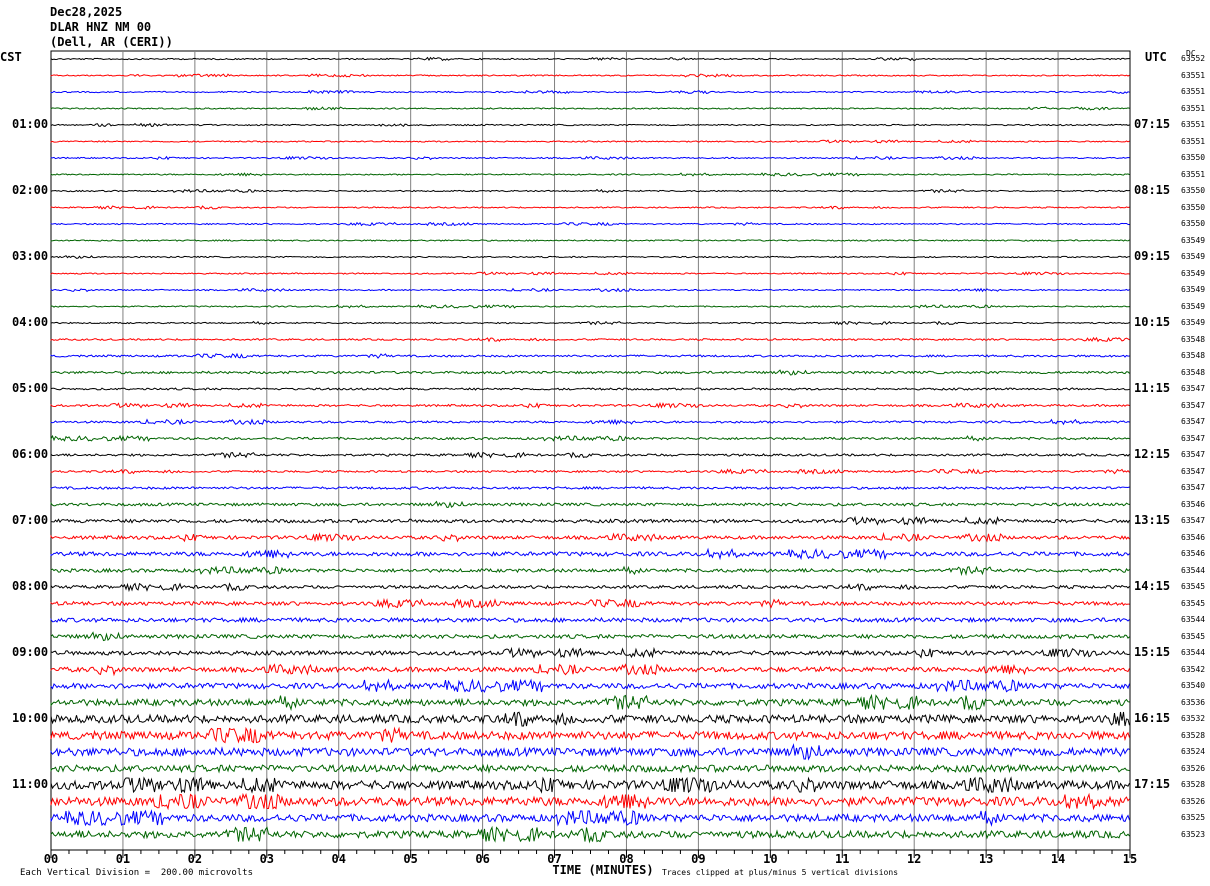 Image resolution: width=1210 pixels, height=886 pixels. I want to click on right-hour-label: 07:15, so click(1152, 124).